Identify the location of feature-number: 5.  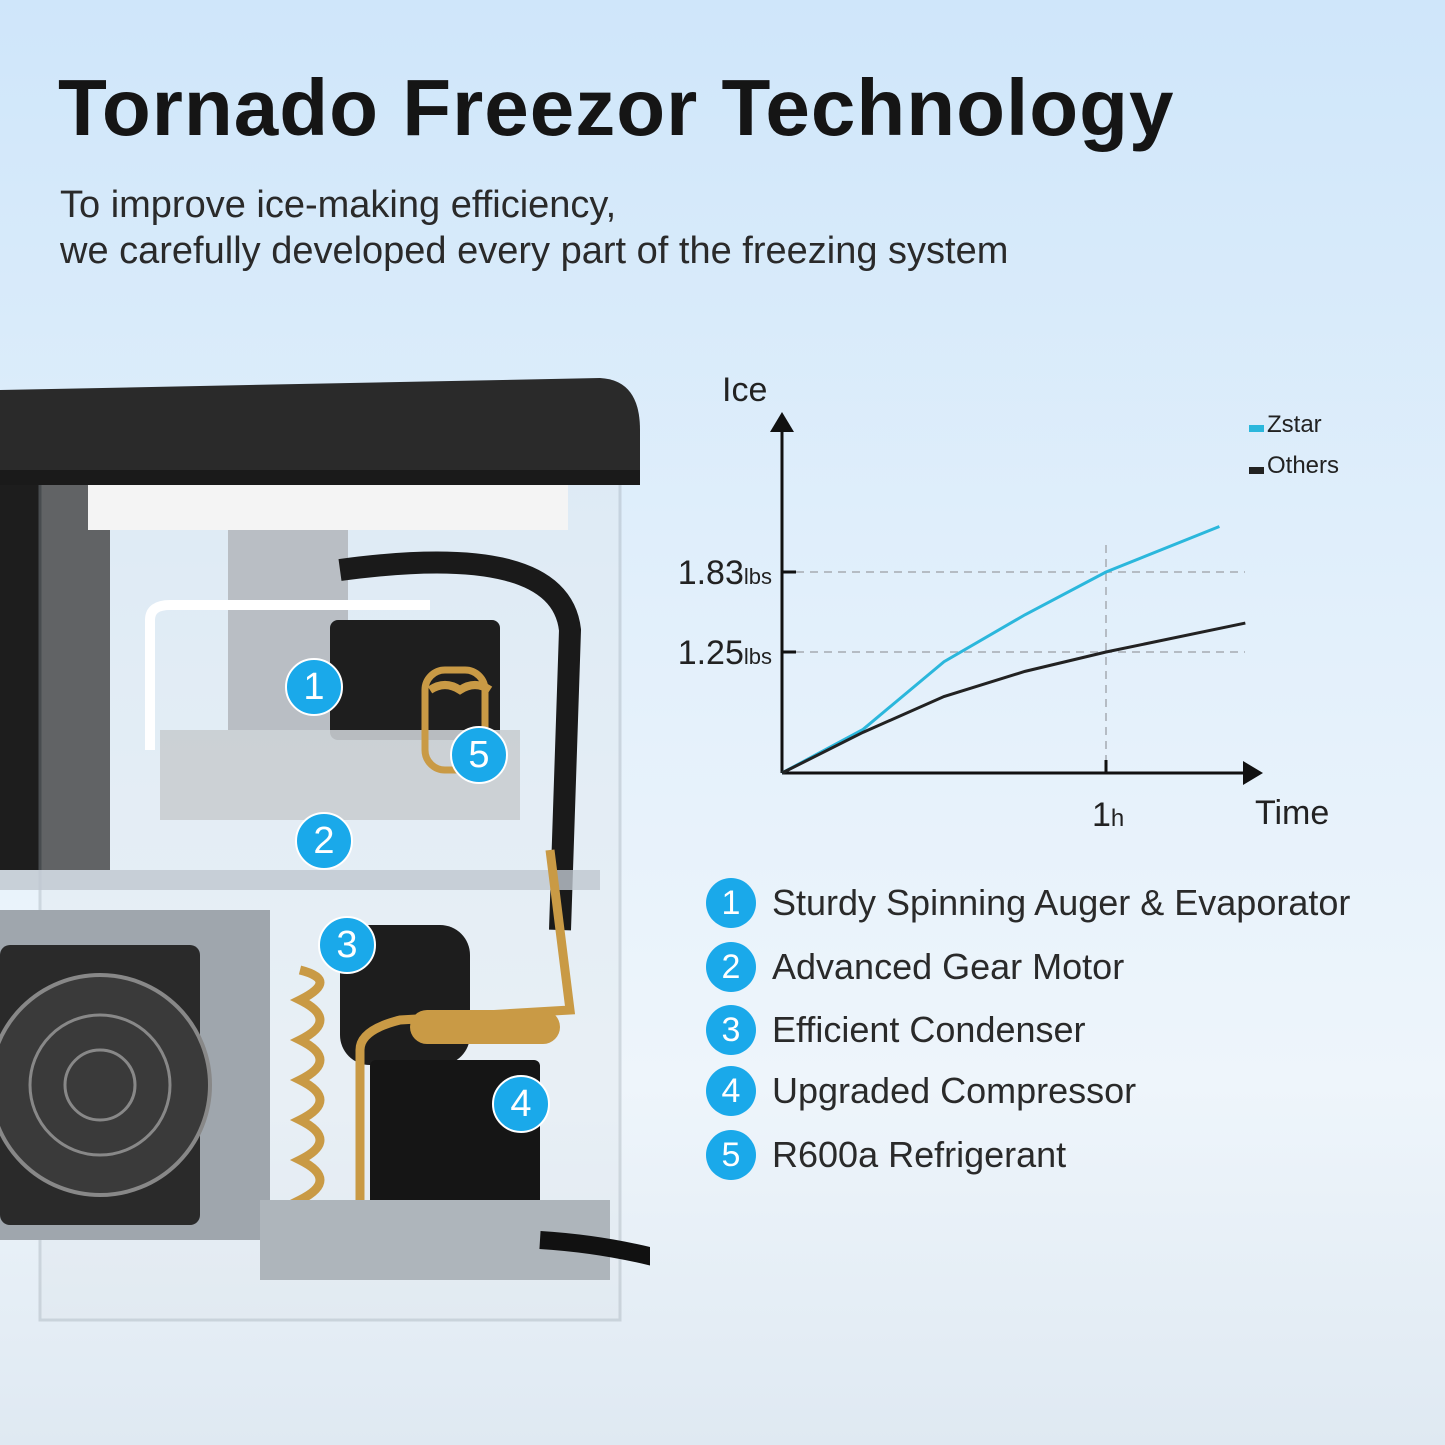
(731, 1155).